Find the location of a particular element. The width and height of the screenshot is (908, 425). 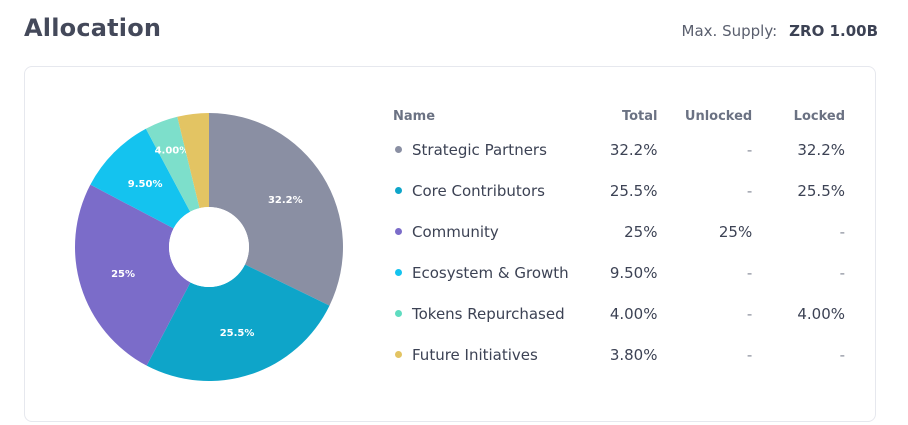

row-total: 3.80% is located at coordinates (633, 354).